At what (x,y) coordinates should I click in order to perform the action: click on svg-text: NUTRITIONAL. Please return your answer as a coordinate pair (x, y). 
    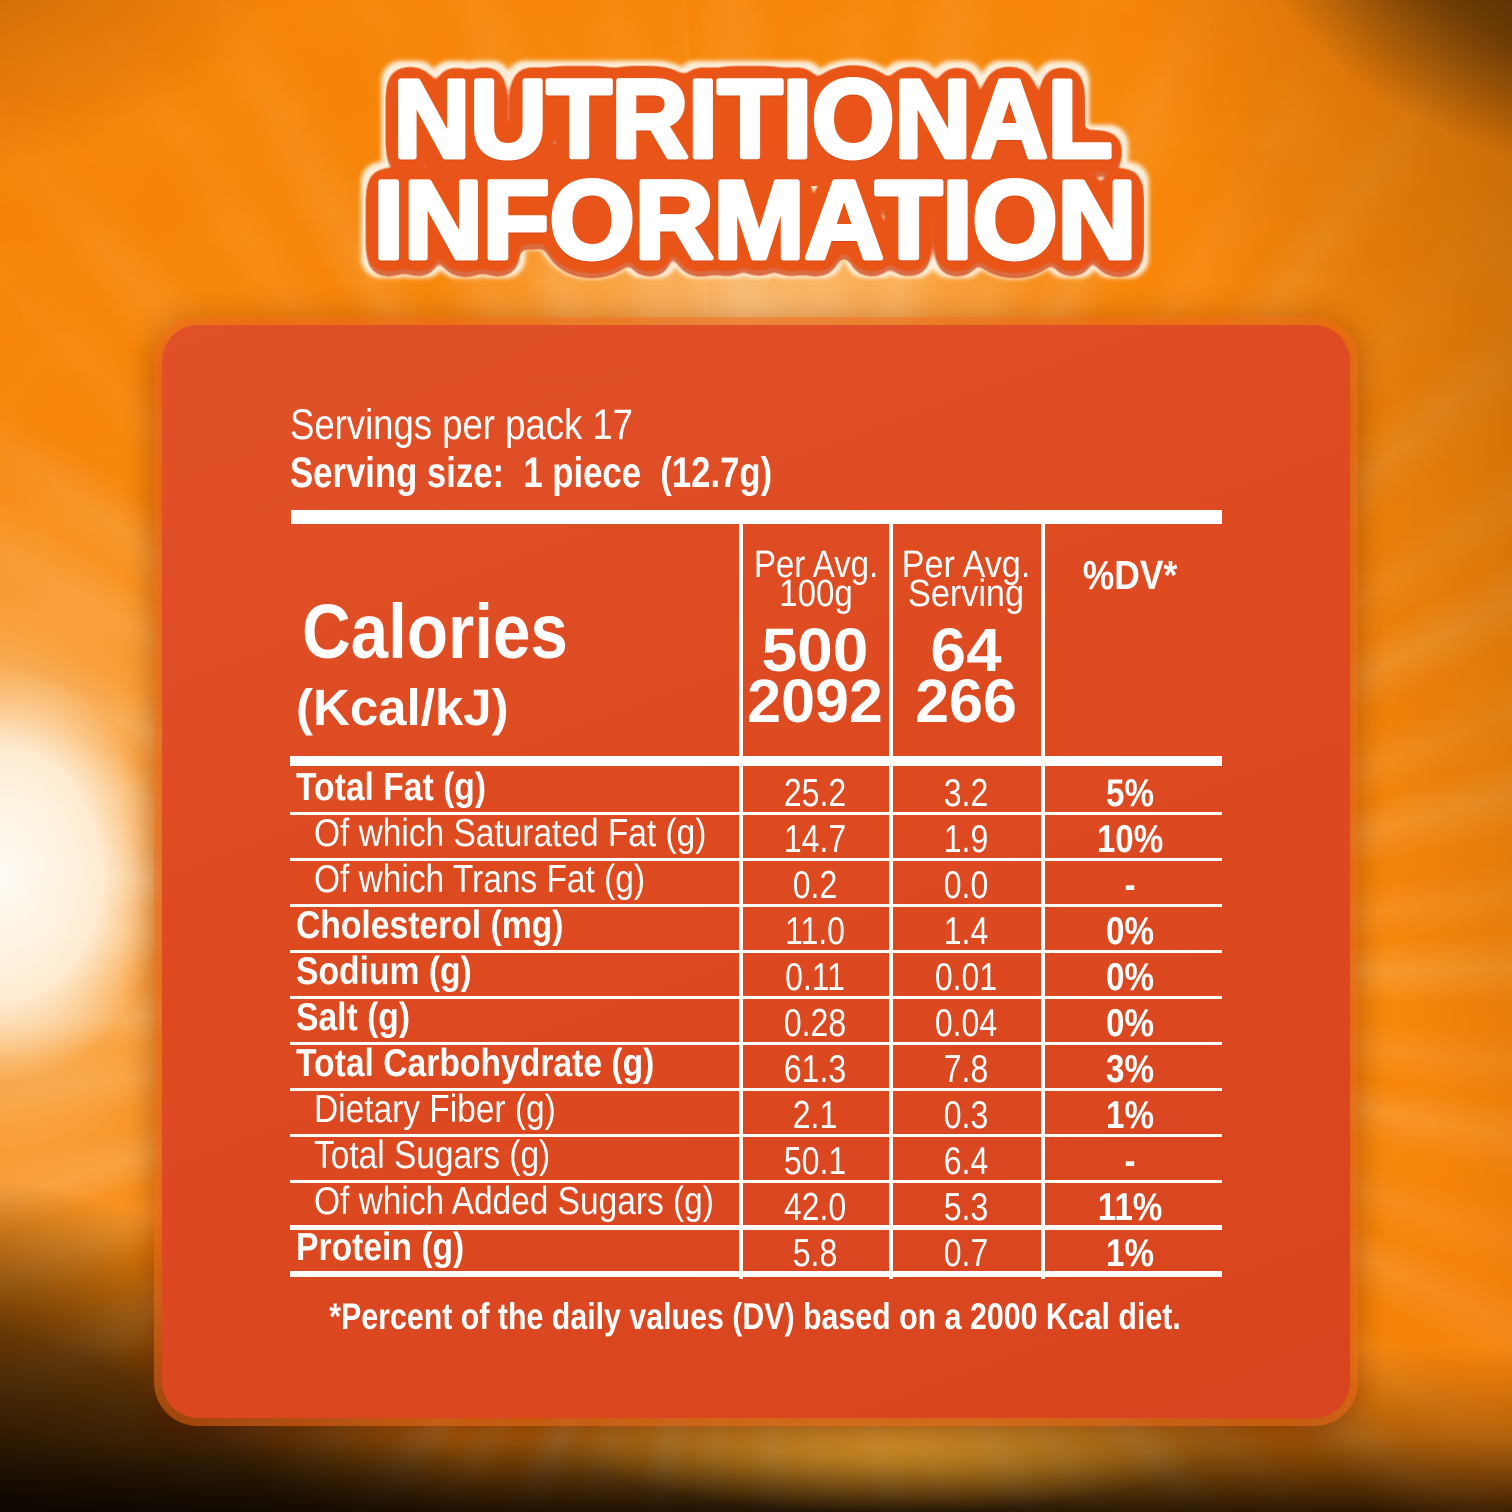
    Looking at the image, I should click on (753, 120).